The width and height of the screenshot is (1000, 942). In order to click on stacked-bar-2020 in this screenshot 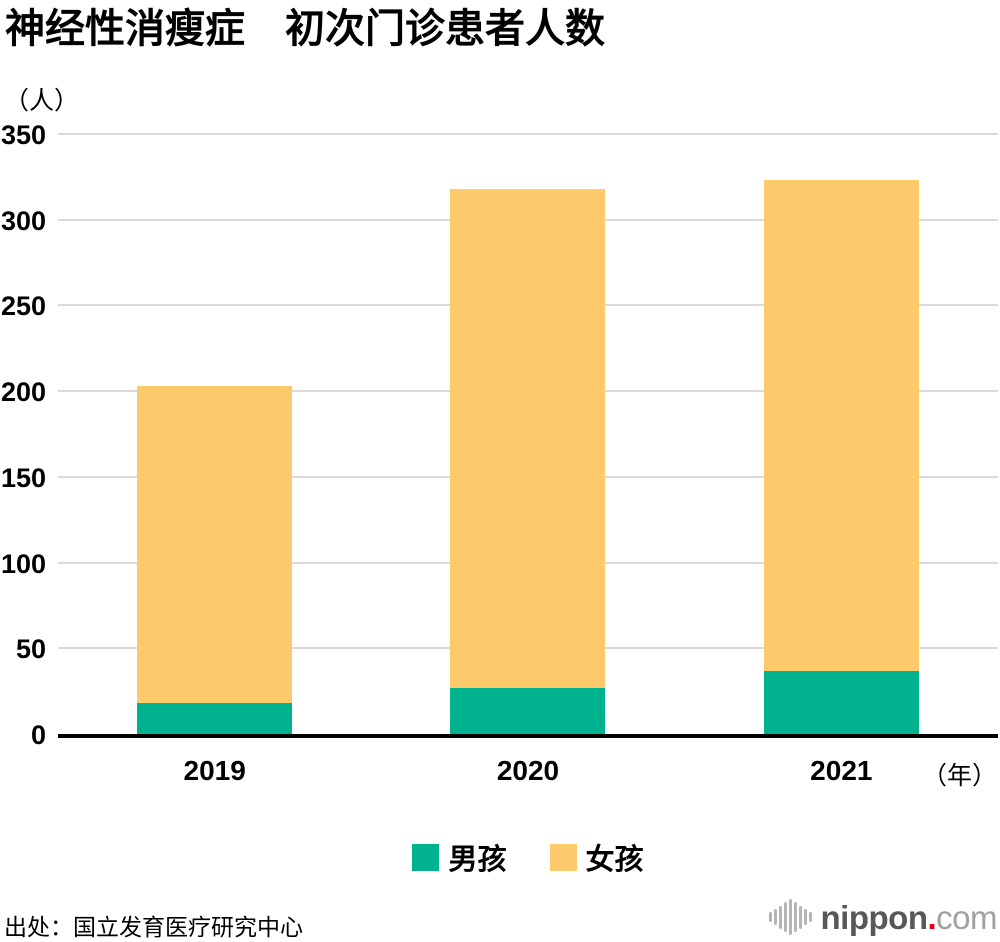, I will do `click(528, 461)`.